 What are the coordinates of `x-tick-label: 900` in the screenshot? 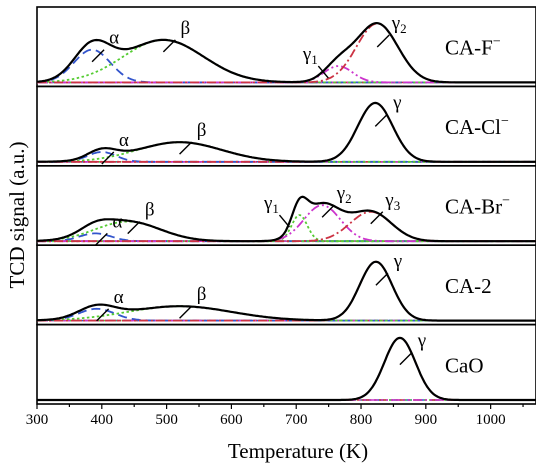 It's located at (426, 420).